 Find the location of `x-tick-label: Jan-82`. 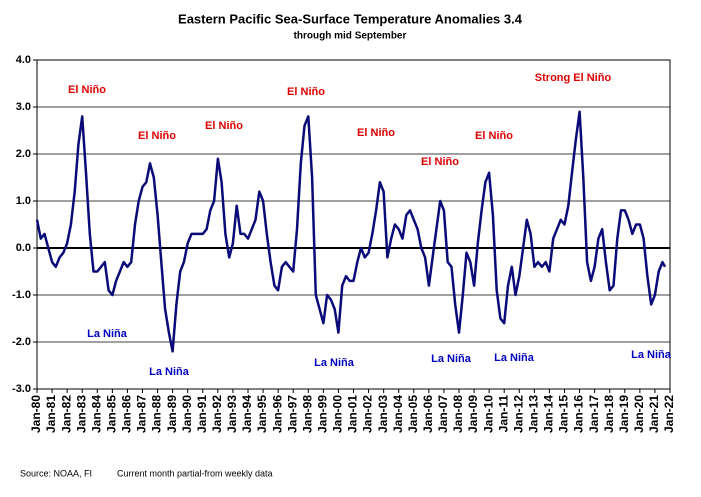

x-tick-label: Jan-82 is located at coordinates (66, 414).